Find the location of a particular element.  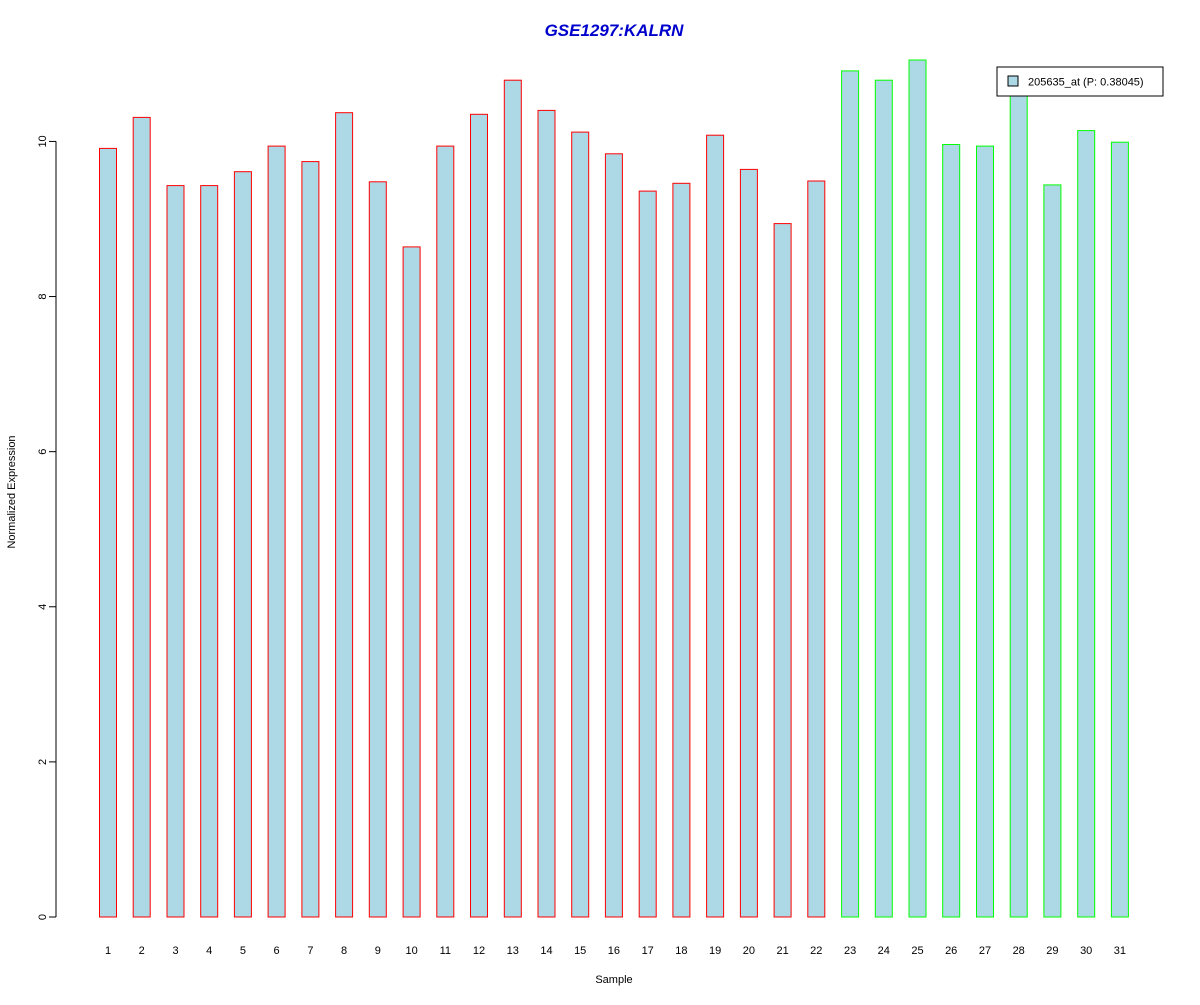

y-tick-label: 0 is located at coordinates (43, 917).